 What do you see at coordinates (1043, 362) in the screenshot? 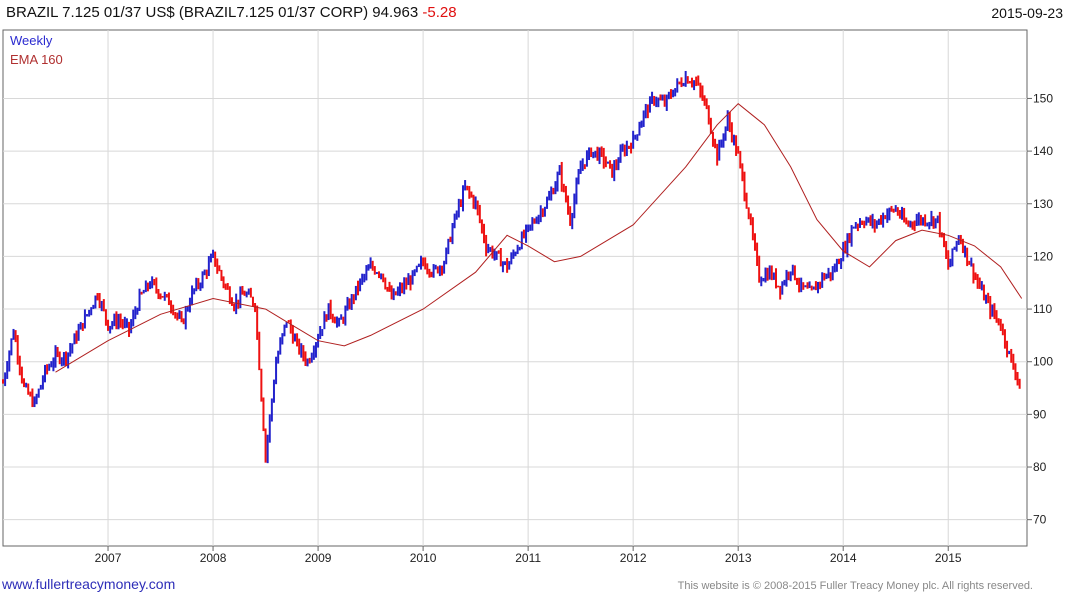
I see `y-tick-label: 100` at bounding box center [1043, 362].